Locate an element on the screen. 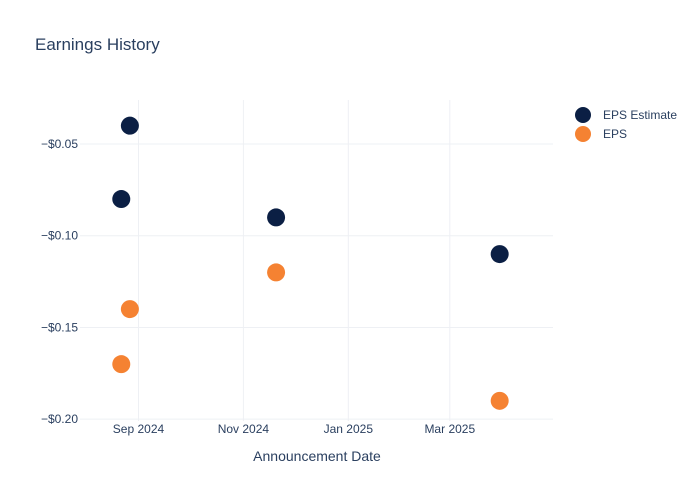 The width and height of the screenshot is (700, 500). y-tick-label: −$0.15 is located at coordinates (59, 327).